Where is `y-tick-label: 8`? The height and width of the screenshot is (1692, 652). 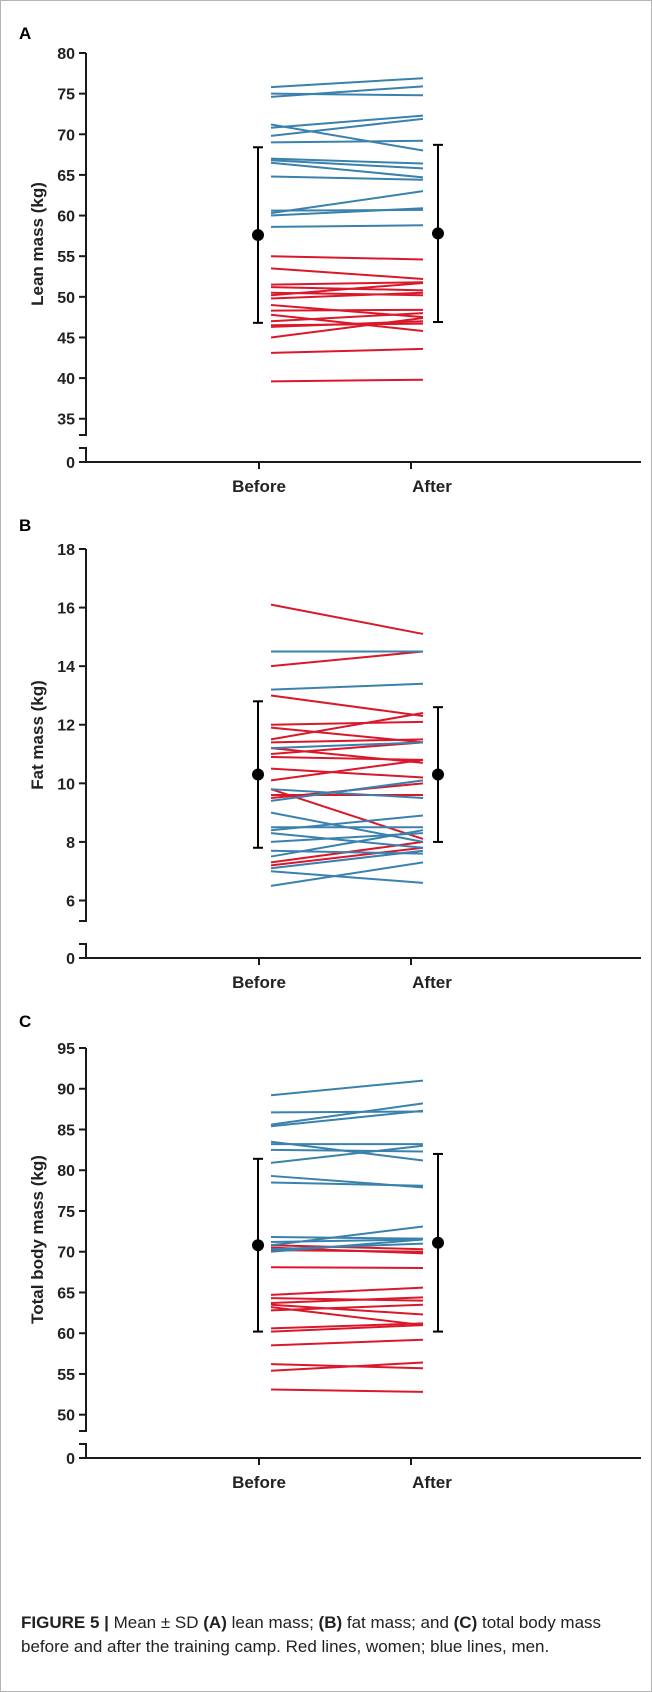
y-tick-label: 8 is located at coordinates (70, 843).